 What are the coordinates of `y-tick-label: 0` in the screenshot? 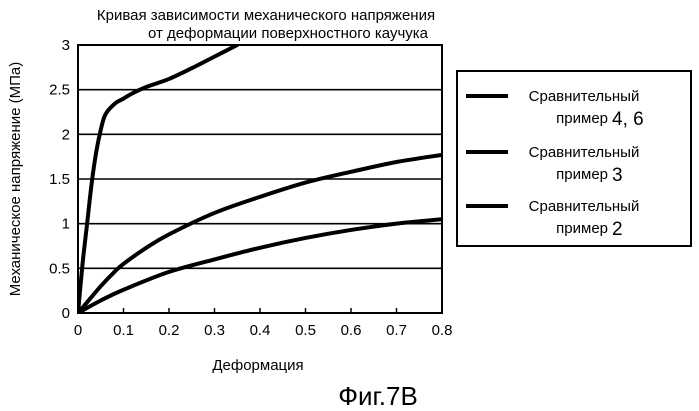 It's located at (66, 313).